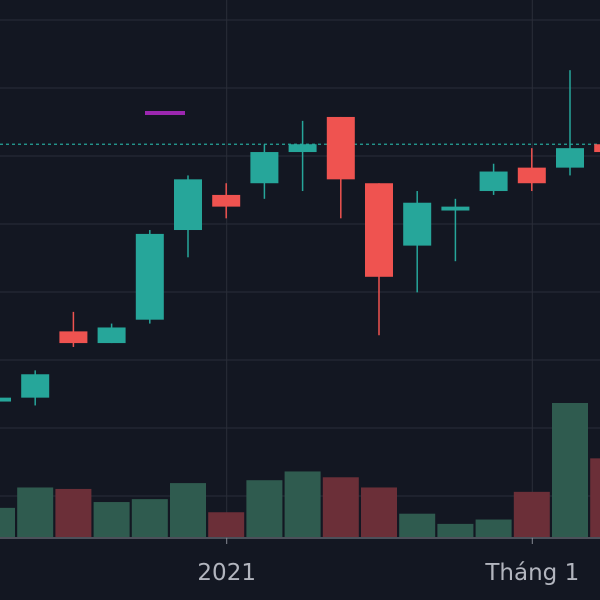  What do you see at coordinates (226, 573) in the screenshot?
I see `time-tick-label: 2021` at bounding box center [226, 573].